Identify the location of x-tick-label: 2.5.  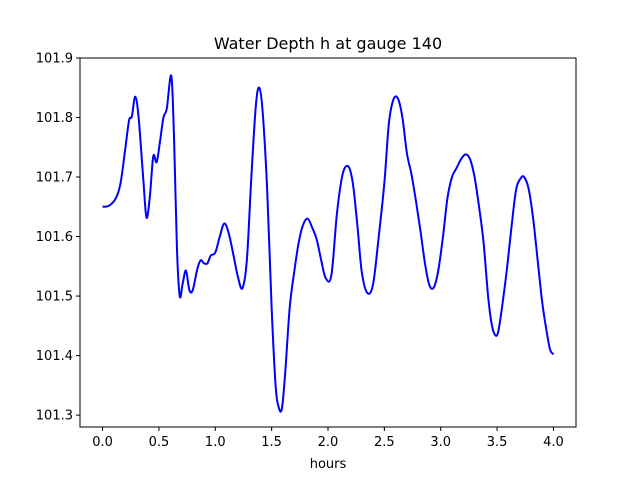
(384, 442).